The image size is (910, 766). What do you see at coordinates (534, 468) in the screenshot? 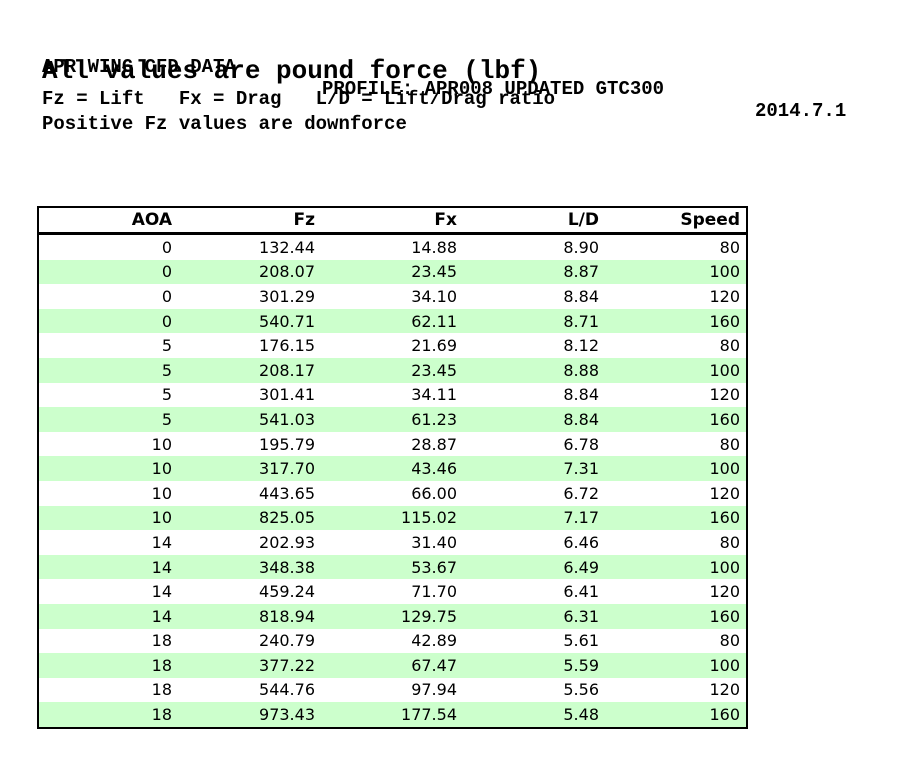
I see `table-cell: 7.31` at bounding box center [534, 468].